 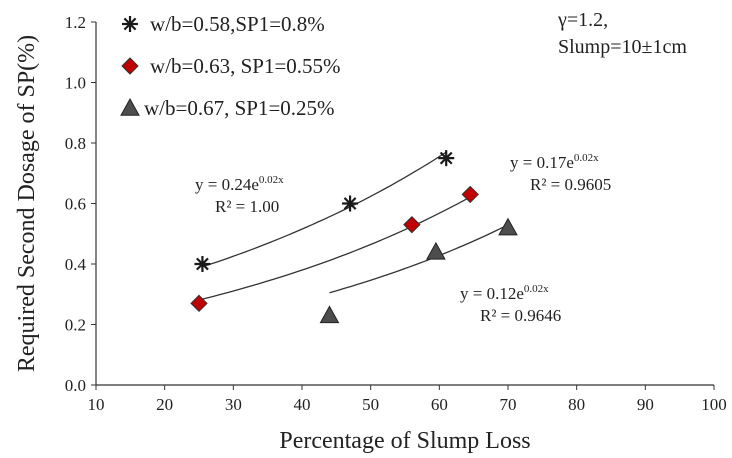 What do you see at coordinates (576, 404) in the screenshot?
I see `x-tick-label: 80` at bounding box center [576, 404].